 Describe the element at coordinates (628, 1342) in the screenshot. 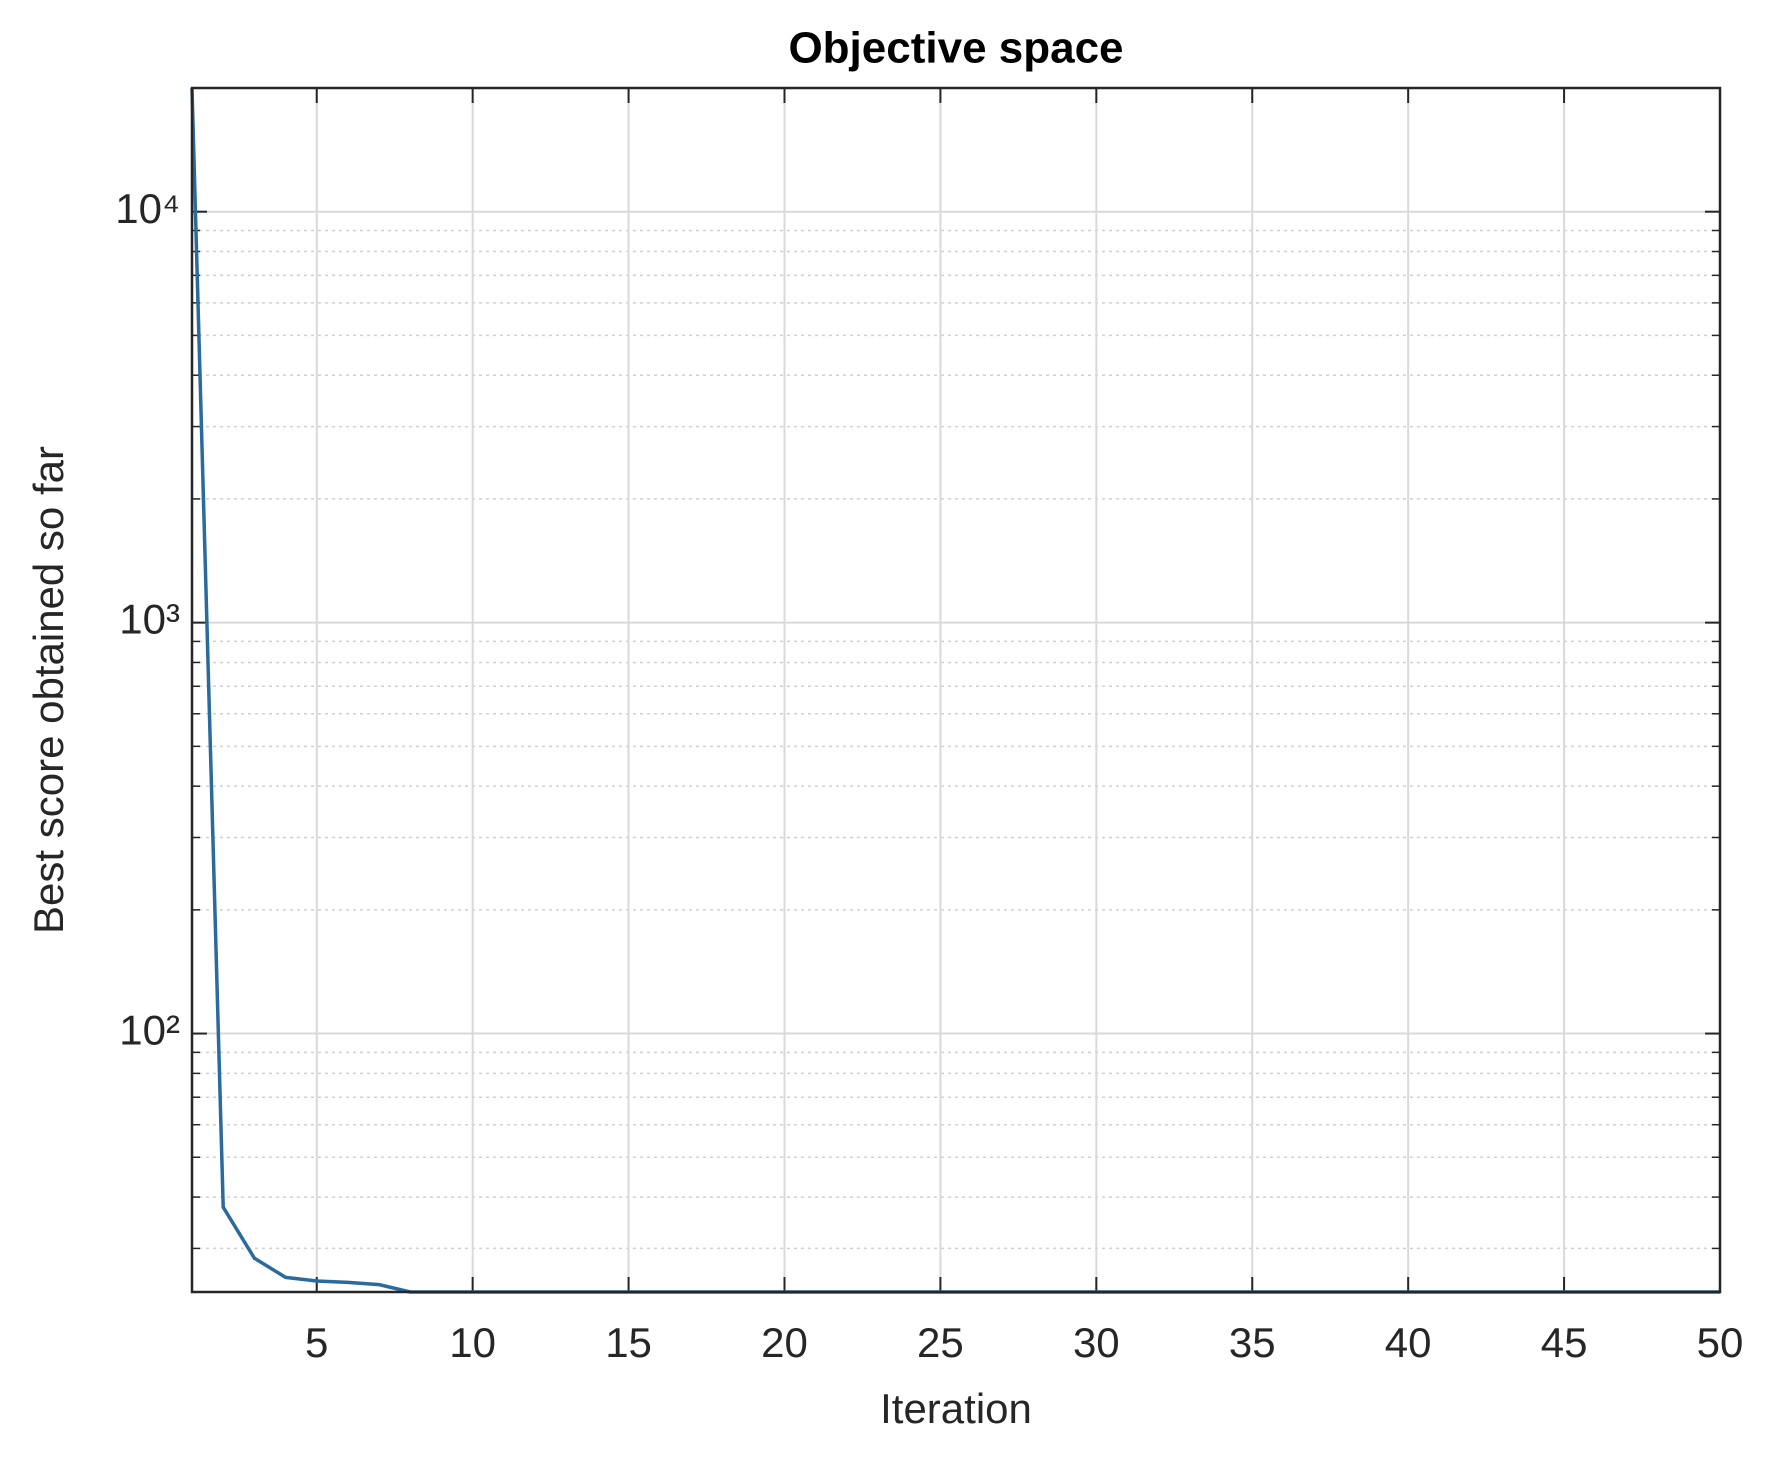

I see `x-tick-label: 15` at that location.